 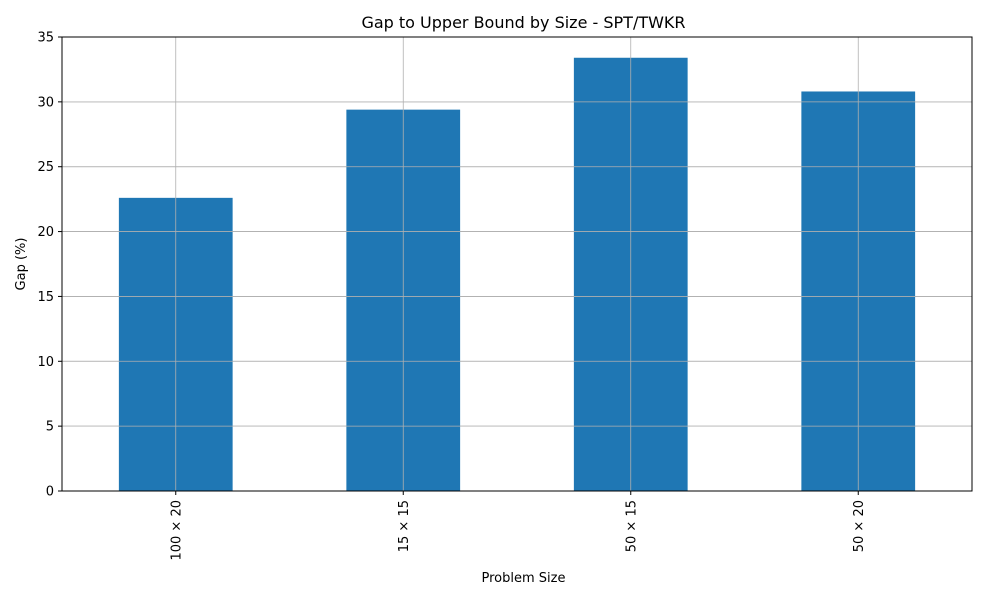 What do you see at coordinates (49, 265) in the screenshot?
I see `y-axis-ticks: 0 5 10 15 20 25 30 35` at bounding box center [49, 265].